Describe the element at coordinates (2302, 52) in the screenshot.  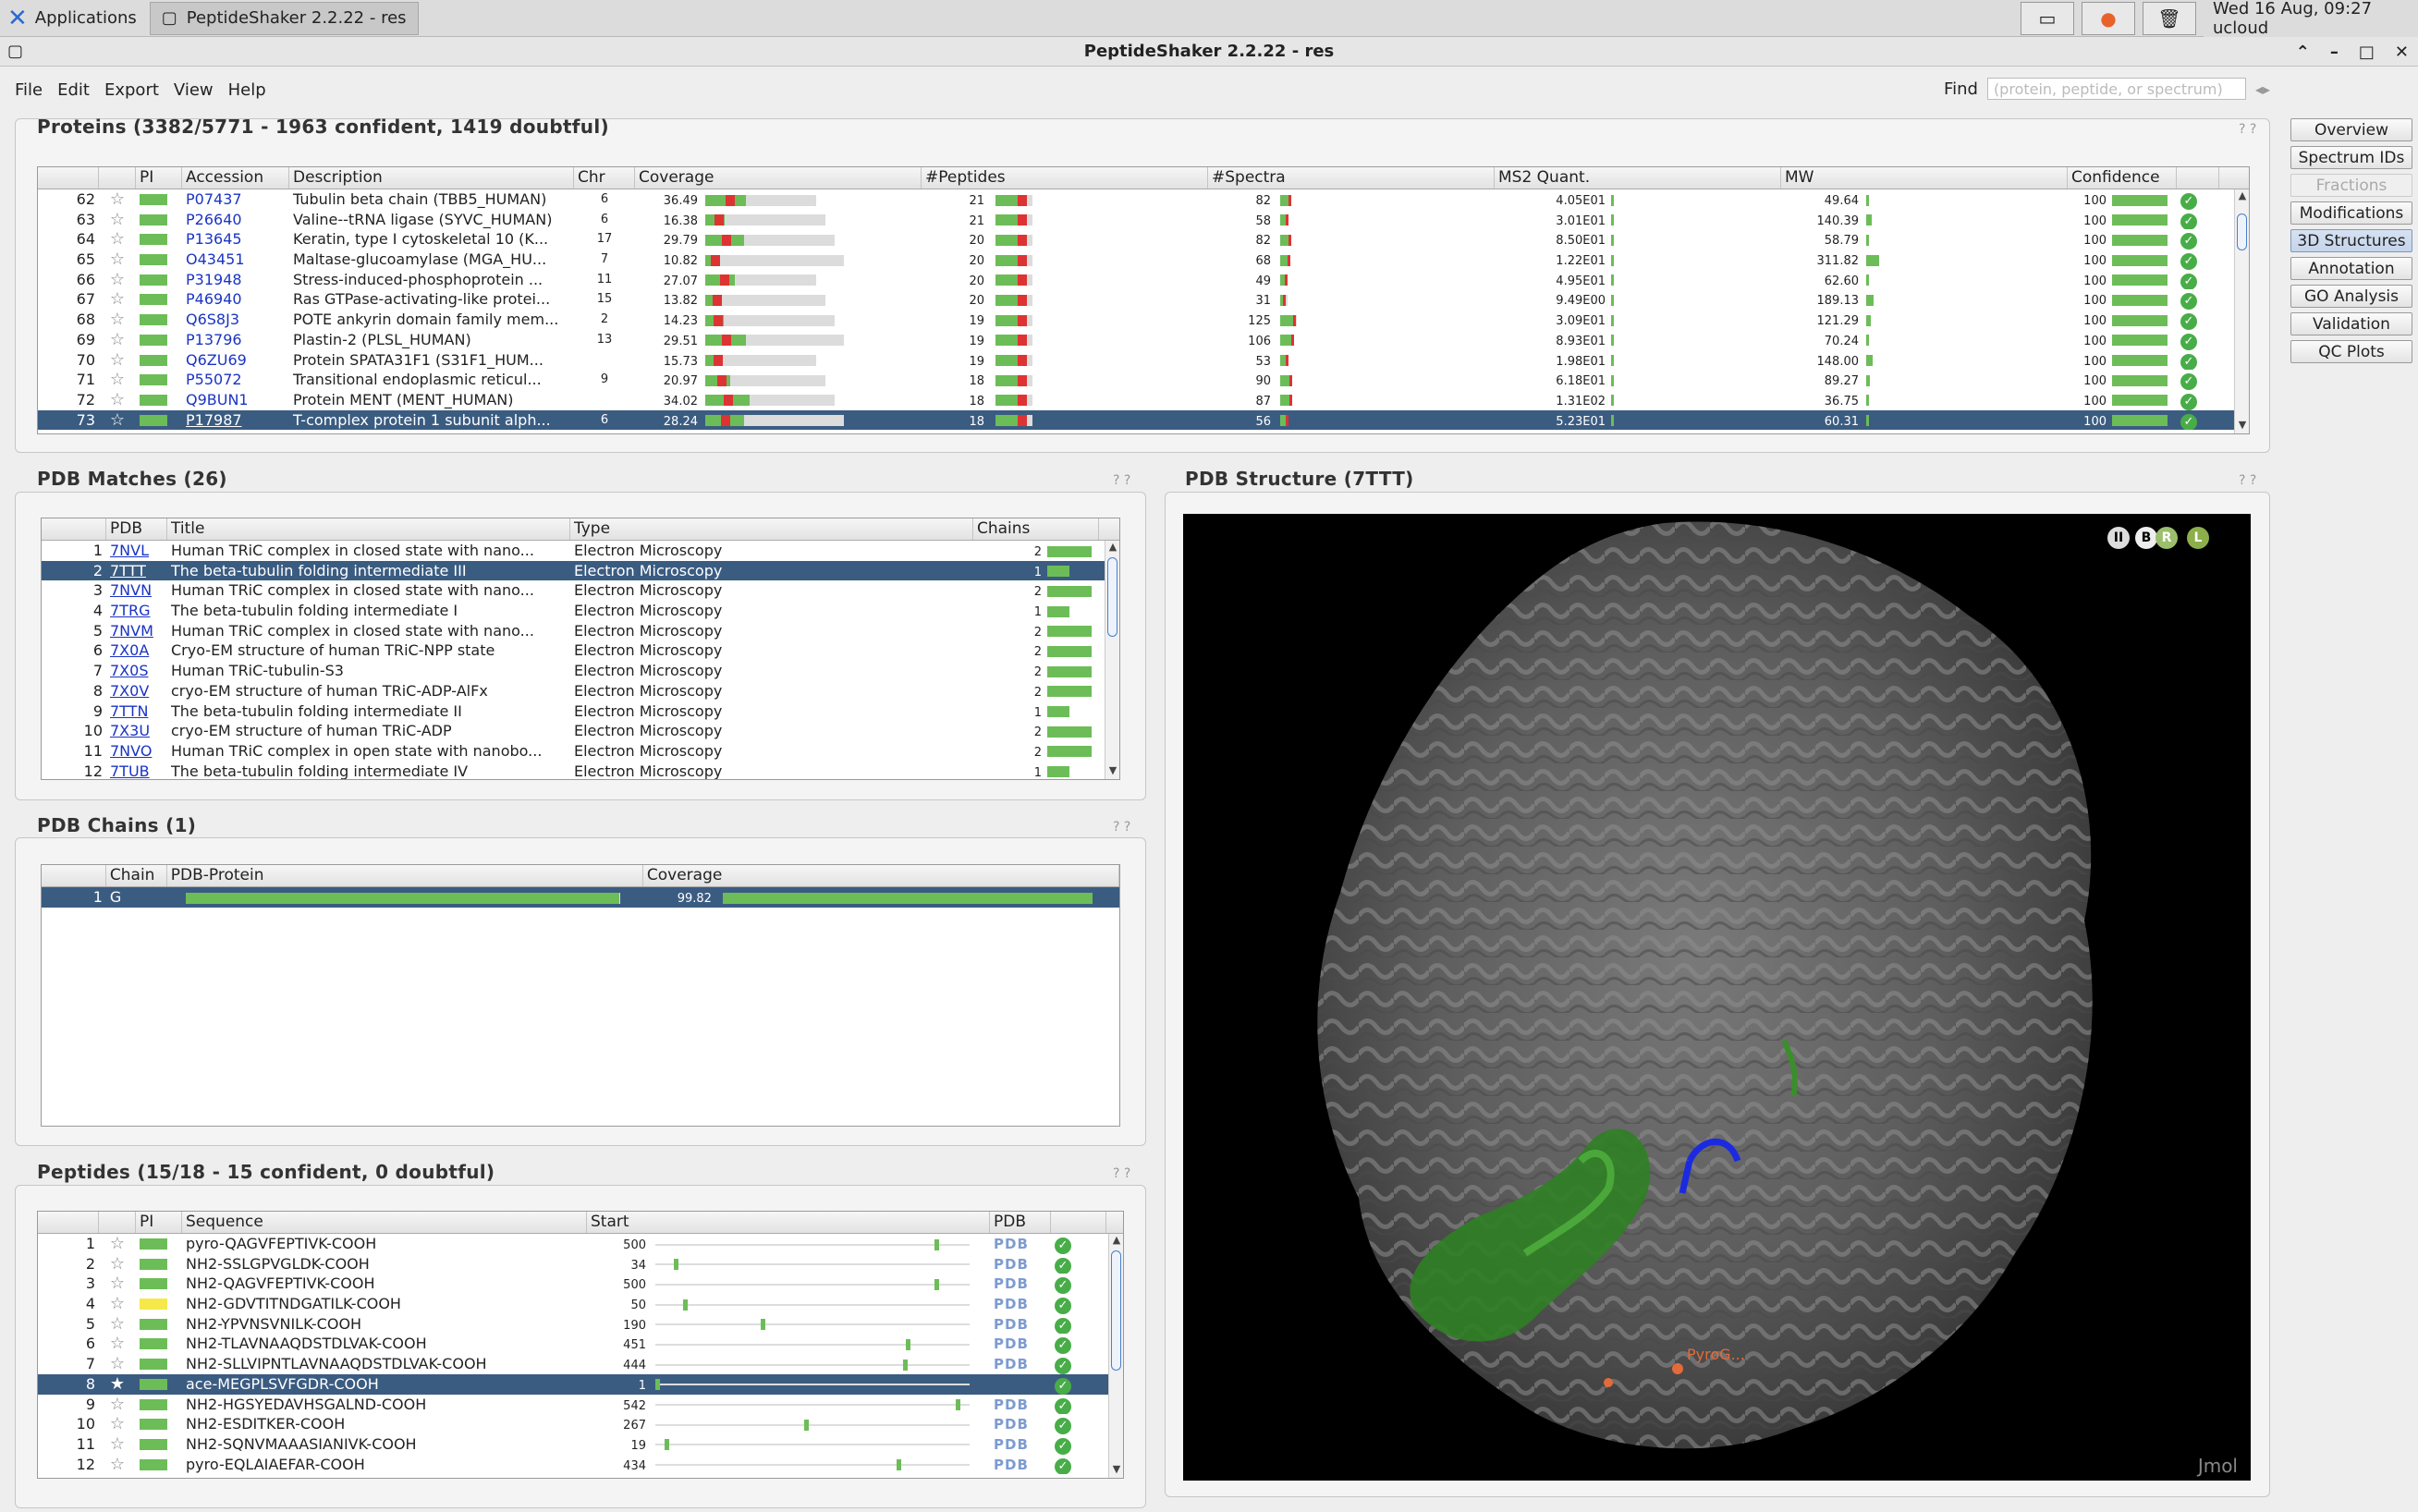
I see `shade-icon: ⌃` at that location.